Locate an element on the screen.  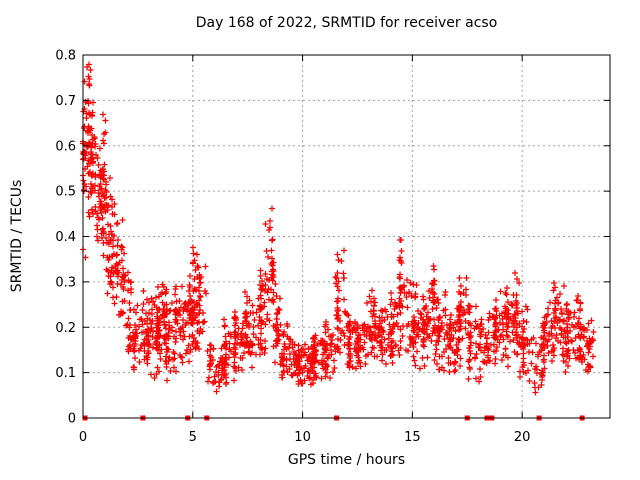
y-tick-label: 0.2 is located at coordinates (65, 328).